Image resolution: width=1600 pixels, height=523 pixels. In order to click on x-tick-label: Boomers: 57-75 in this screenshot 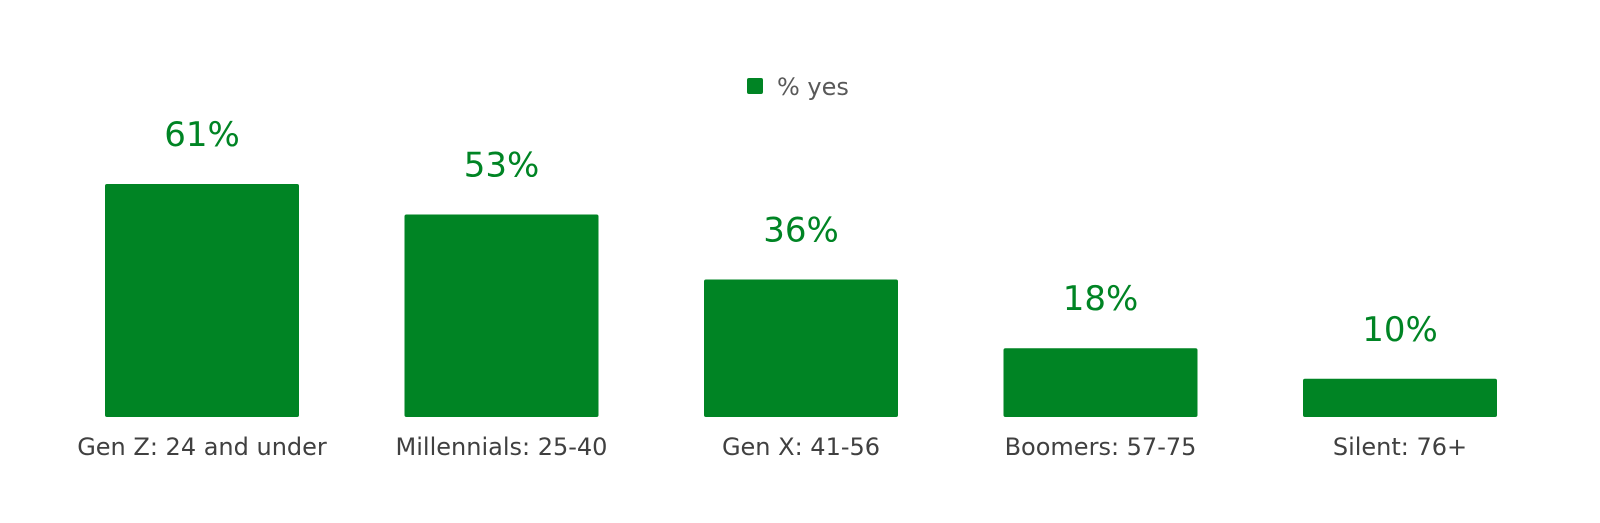, I will do `click(1101, 447)`.